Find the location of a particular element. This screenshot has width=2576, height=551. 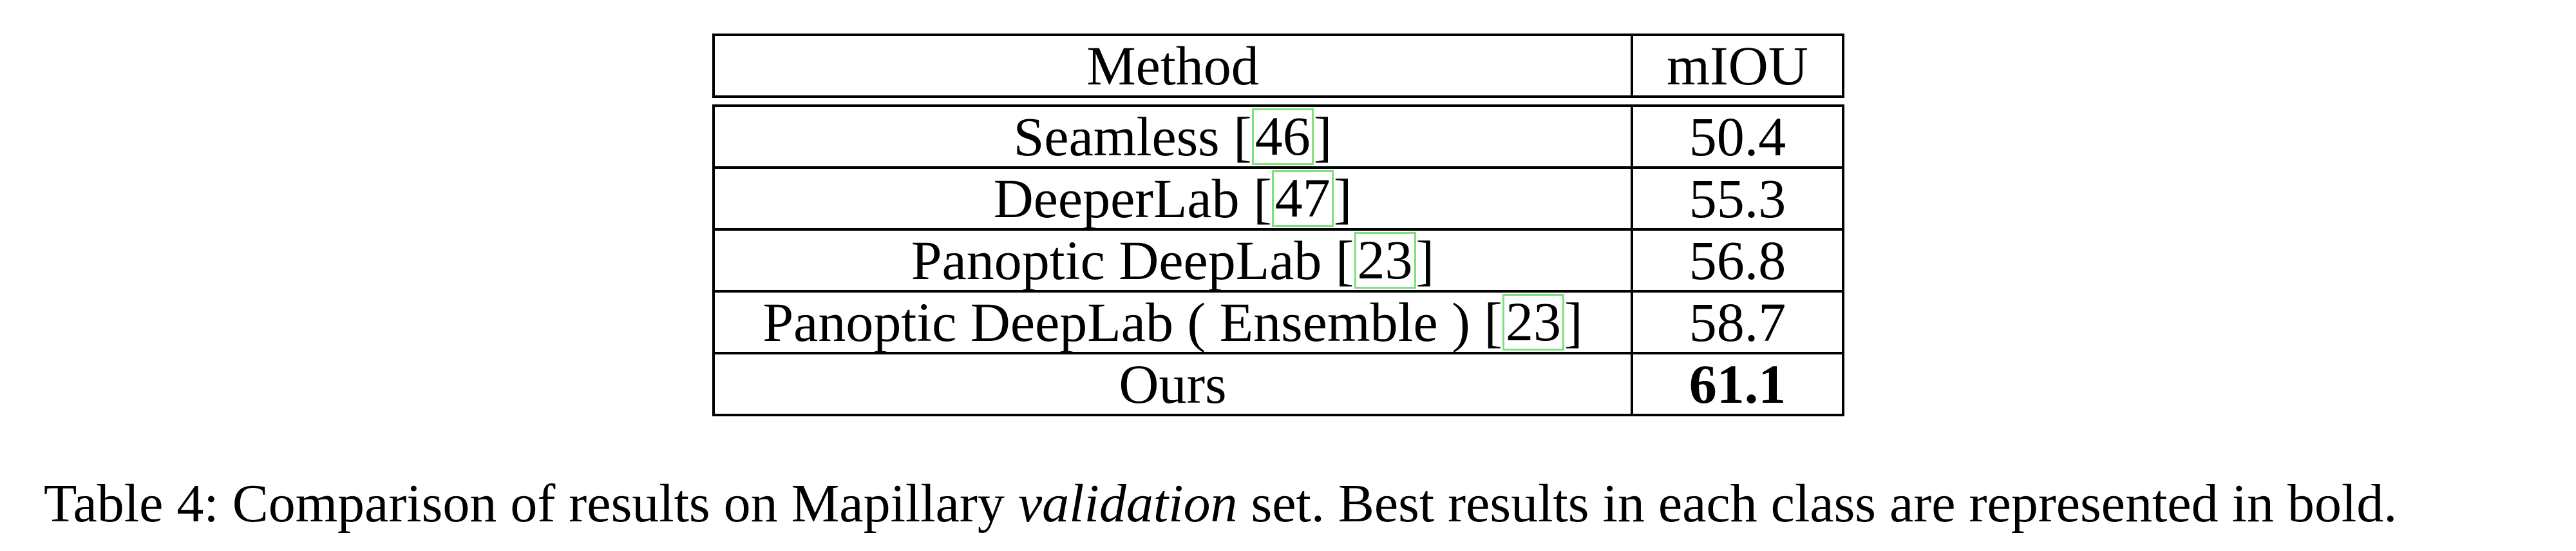

citation-link: 46 is located at coordinates (1283, 136).